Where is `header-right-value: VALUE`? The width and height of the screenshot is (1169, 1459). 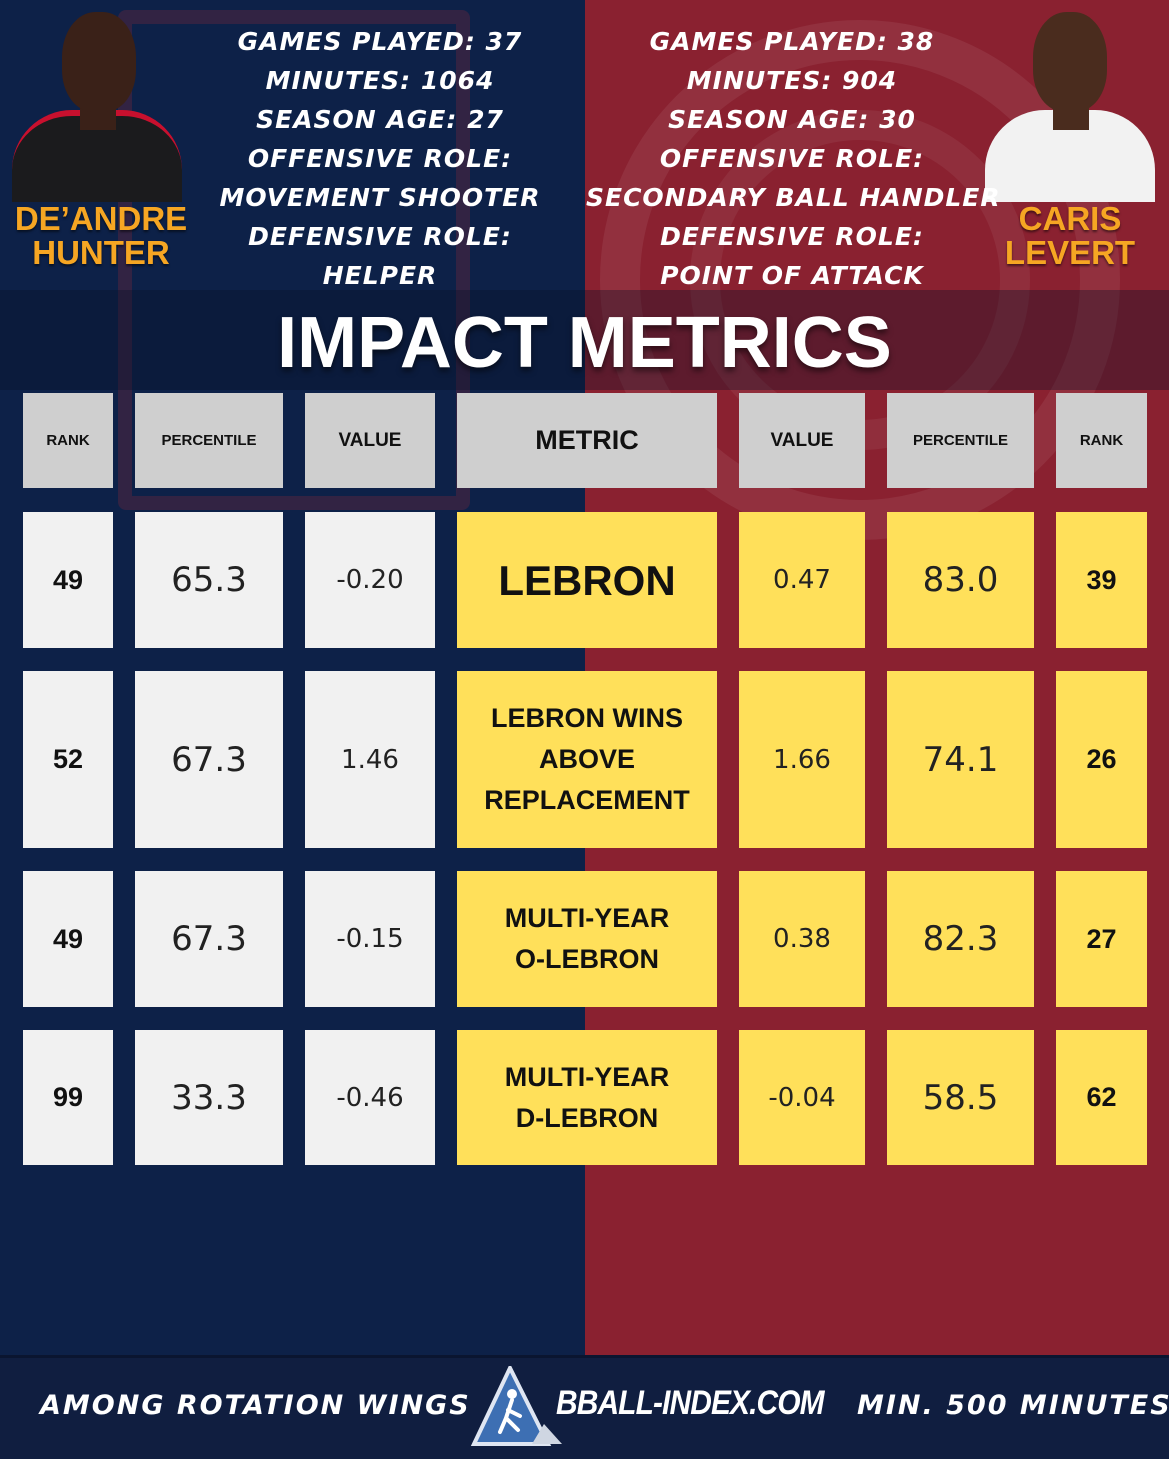
header-right-value: VALUE is located at coordinates (802, 440).